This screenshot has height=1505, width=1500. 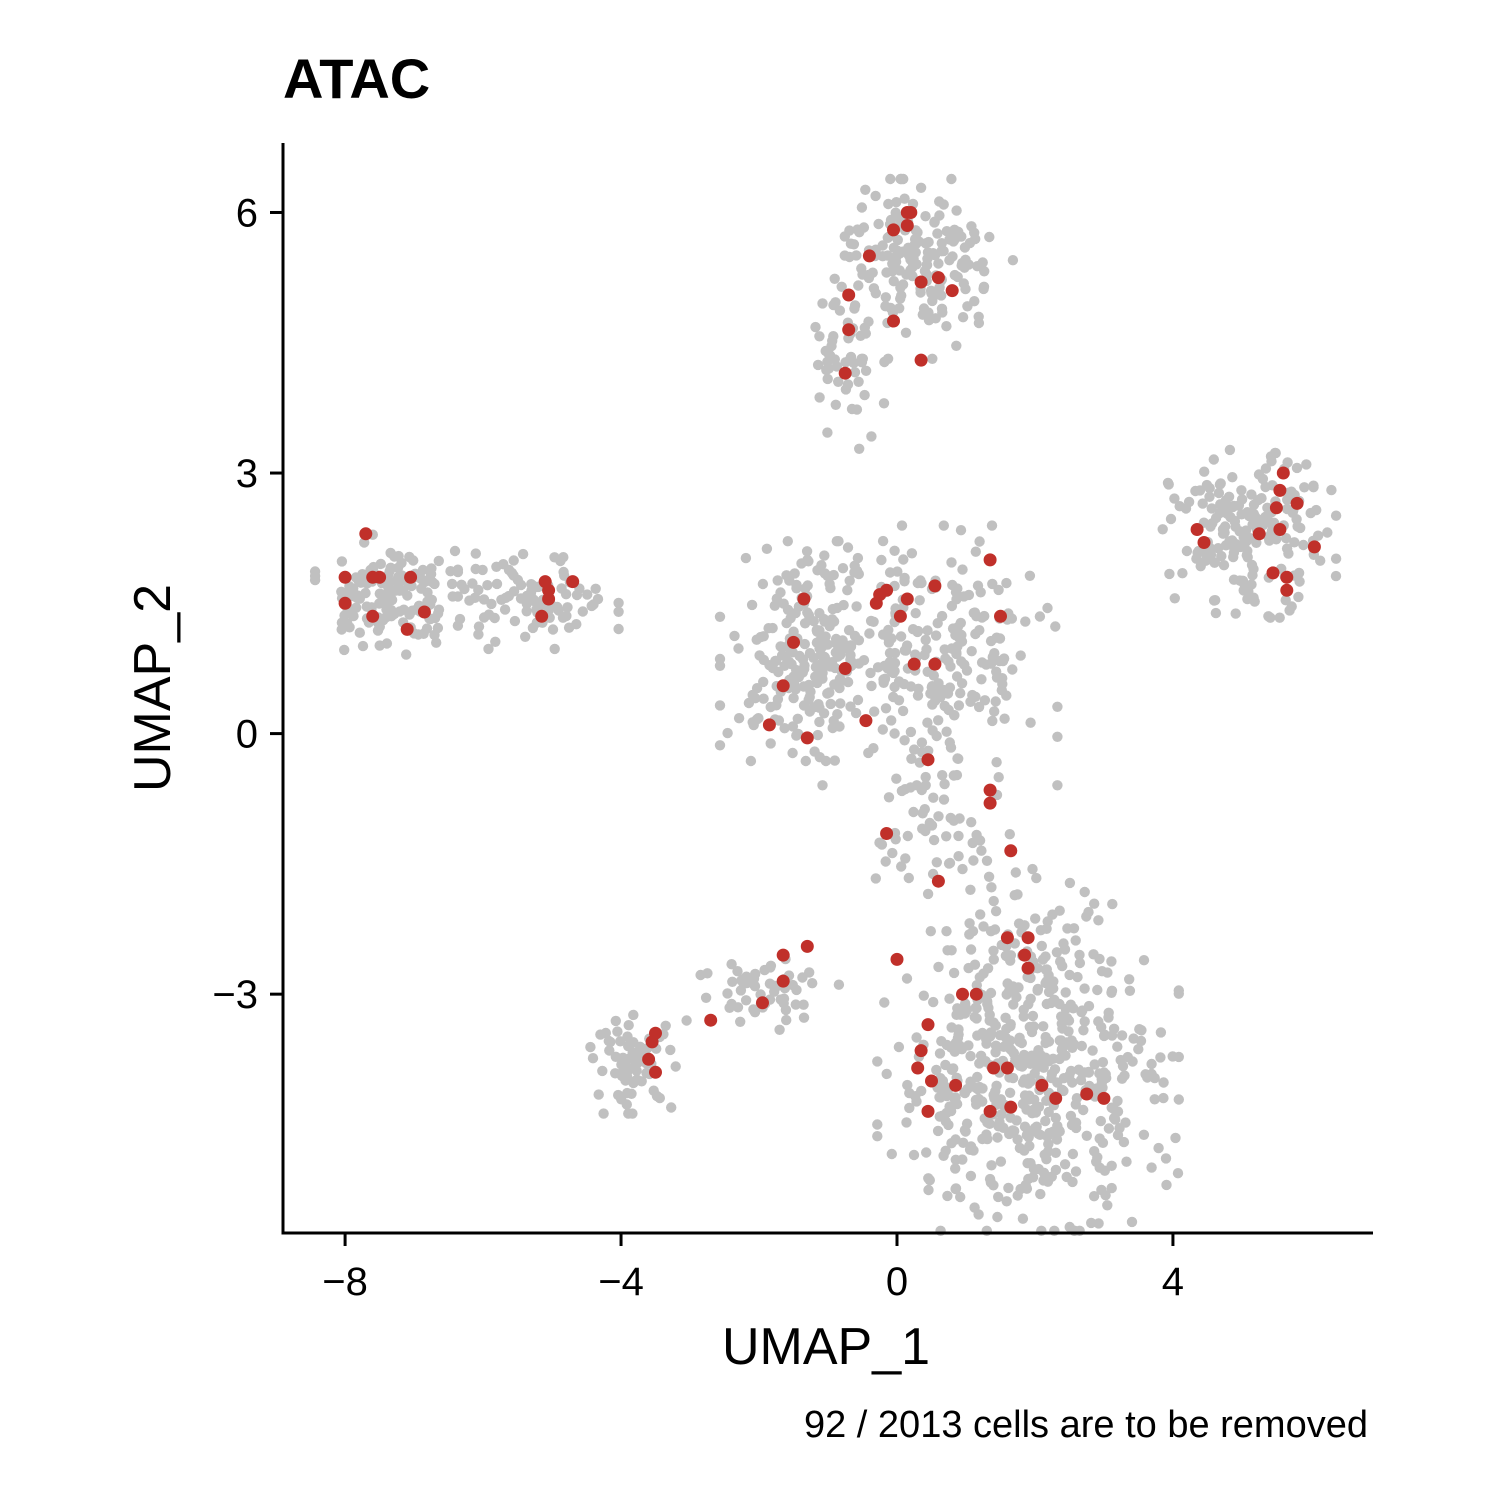 I want to click on x-tick-label: 0, so click(x=897, y=1282).